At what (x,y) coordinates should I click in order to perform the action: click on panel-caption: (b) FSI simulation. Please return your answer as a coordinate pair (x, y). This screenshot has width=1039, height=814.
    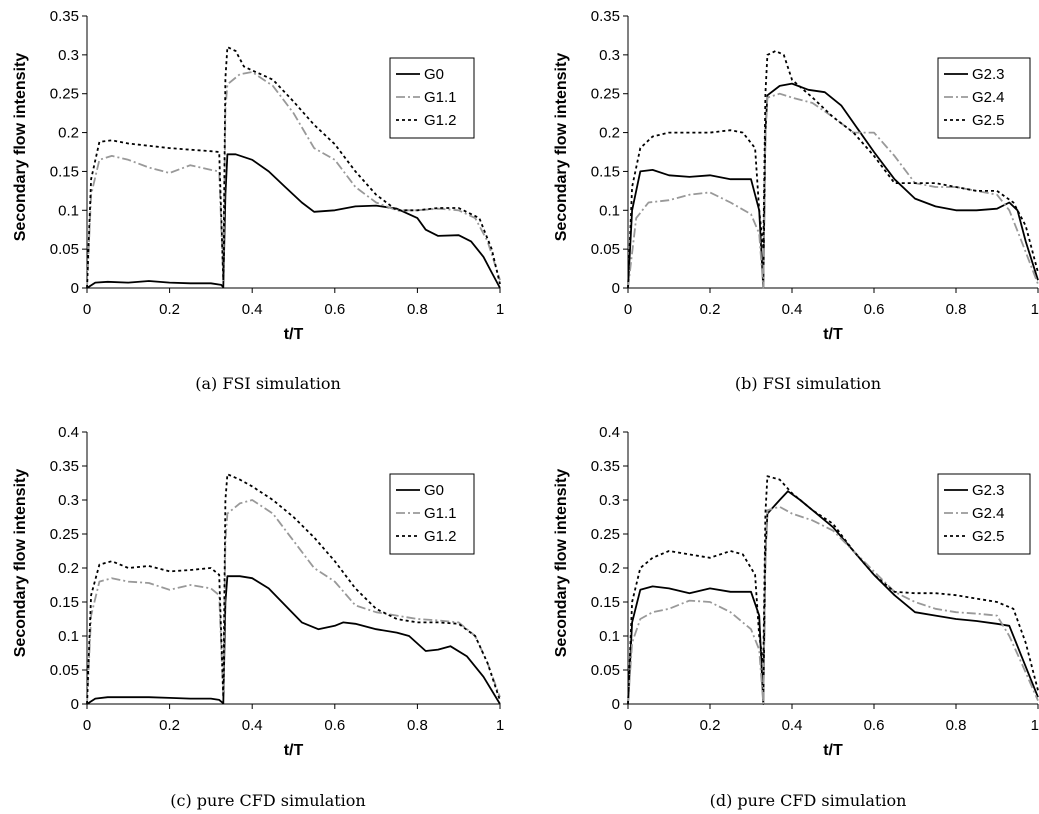
    Looking at the image, I should click on (808, 383).